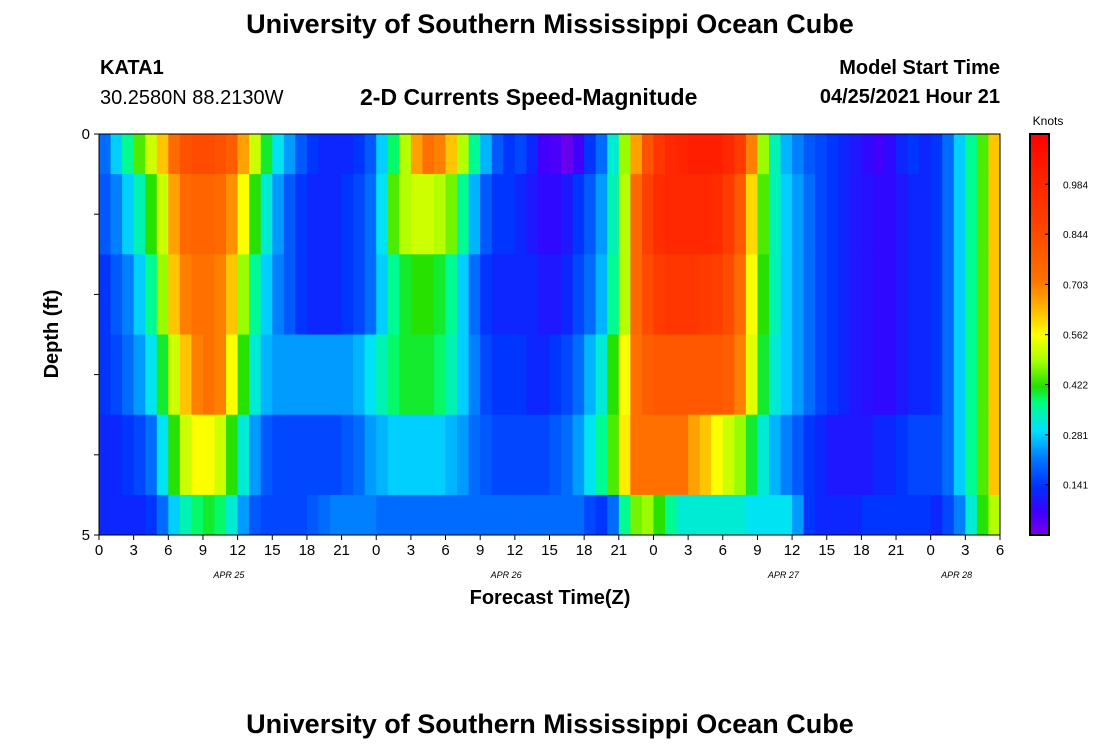 This screenshot has height=750, width=1100. I want to click on x-tick-label: 6, so click(723, 550).